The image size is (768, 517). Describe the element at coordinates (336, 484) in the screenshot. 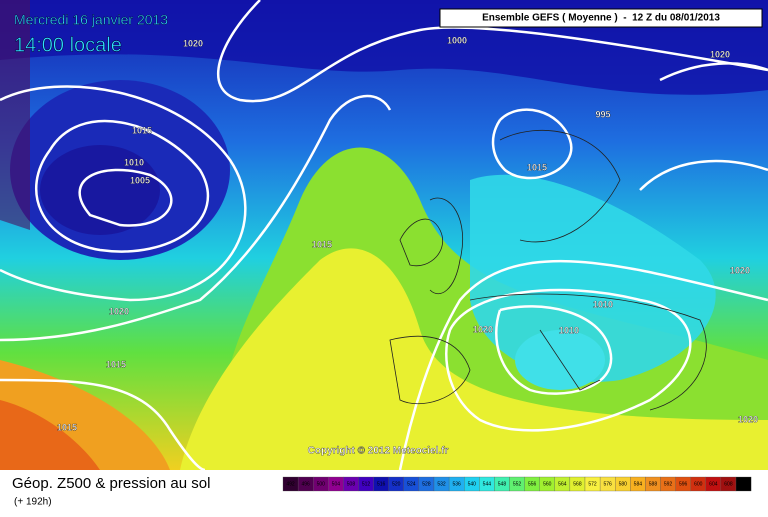

I see `legend-label: 504` at that location.